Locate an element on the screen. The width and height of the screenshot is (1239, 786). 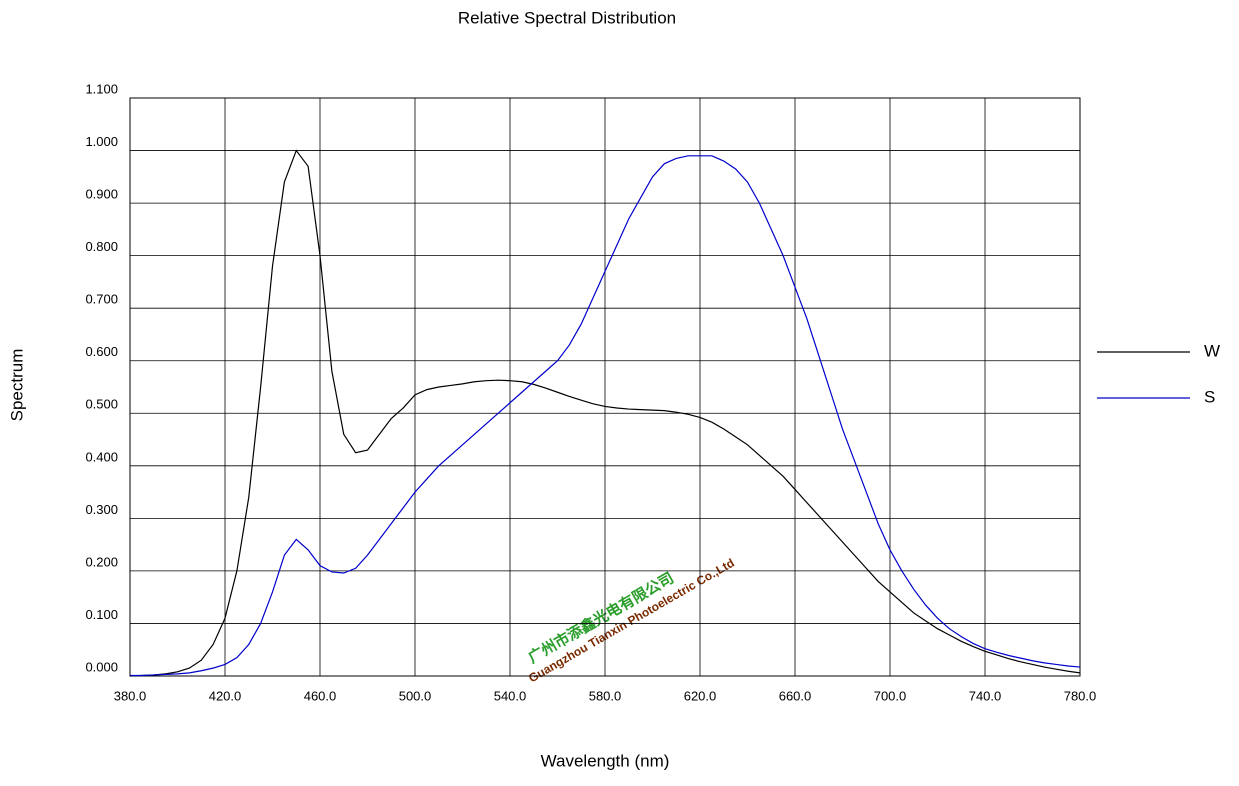
y-tick-label: 0.900 is located at coordinates (101, 194).